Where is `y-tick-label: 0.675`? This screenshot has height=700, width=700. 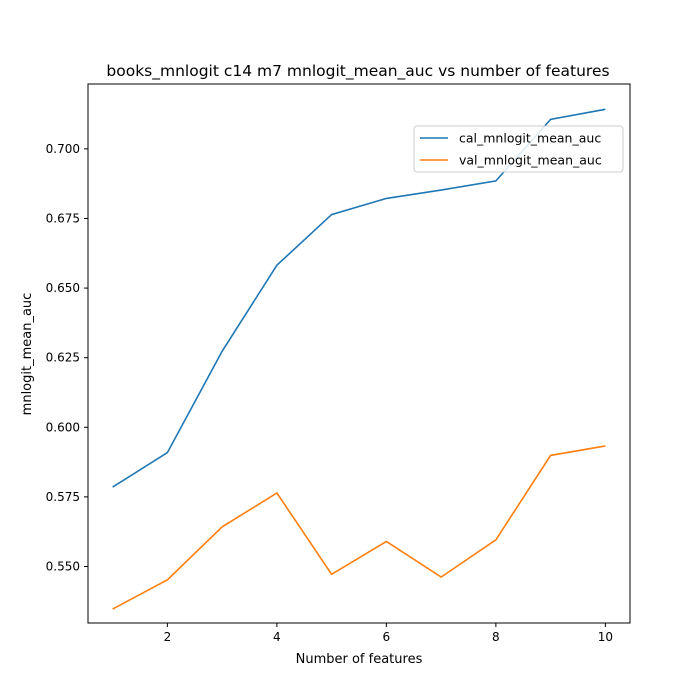
y-tick-label: 0.675 is located at coordinates (63, 218).